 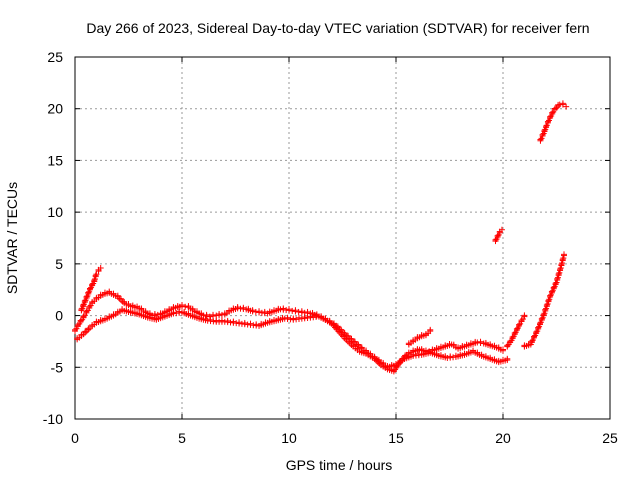 What do you see at coordinates (503, 438) in the screenshot?
I see `x-tick-label: 20` at bounding box center [503, 438].